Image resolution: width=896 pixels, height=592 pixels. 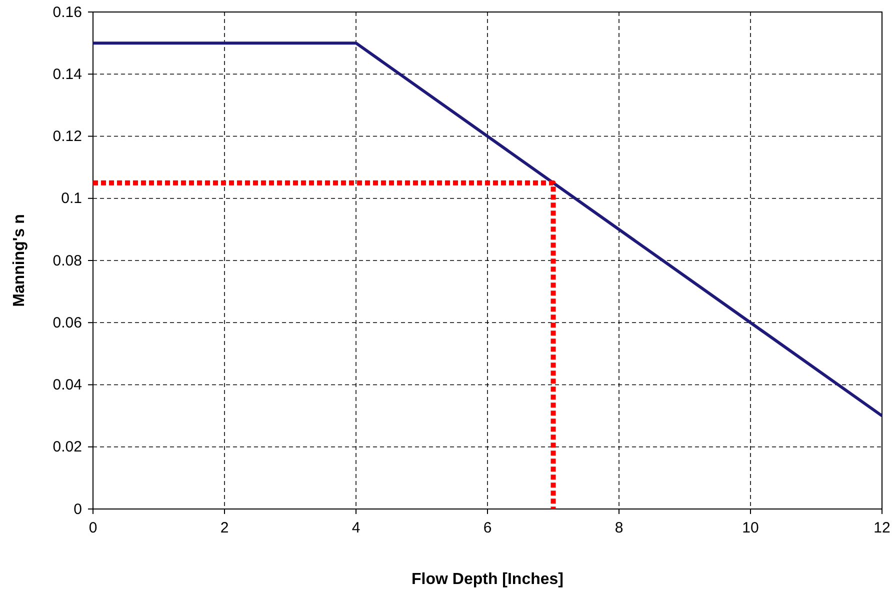 What do you see at coordinates (487, 528) in the screenshot?
I see `x-tick-label: 6` at bounding box center [487, 528].